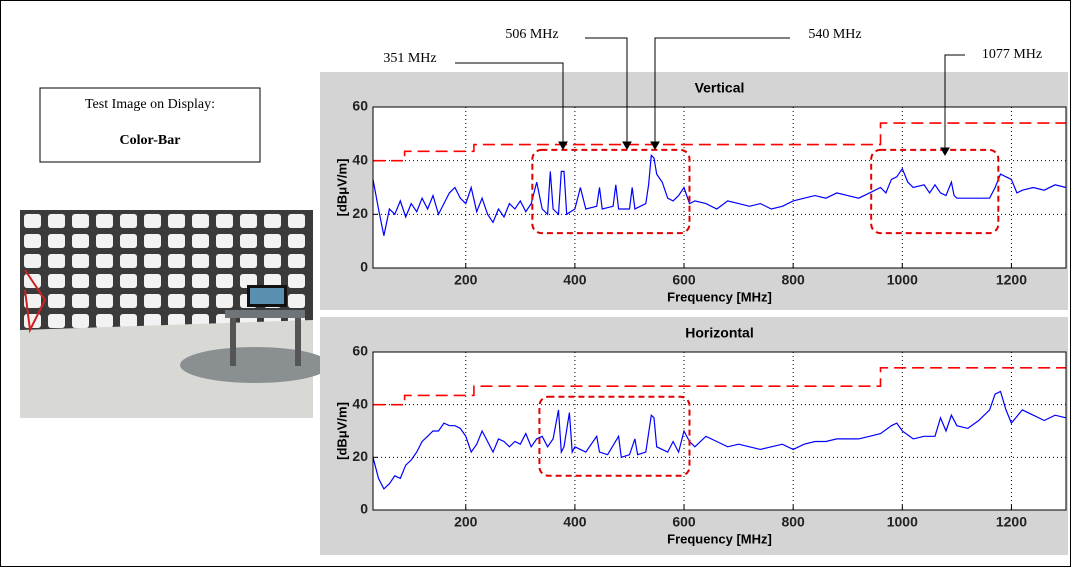 The width and height of the screenshot is (1071, 572). What do you see at coordinates (409, 58) in the screenshot?
I see `annotation: 351 MHz` at bounding box center [409, 58].